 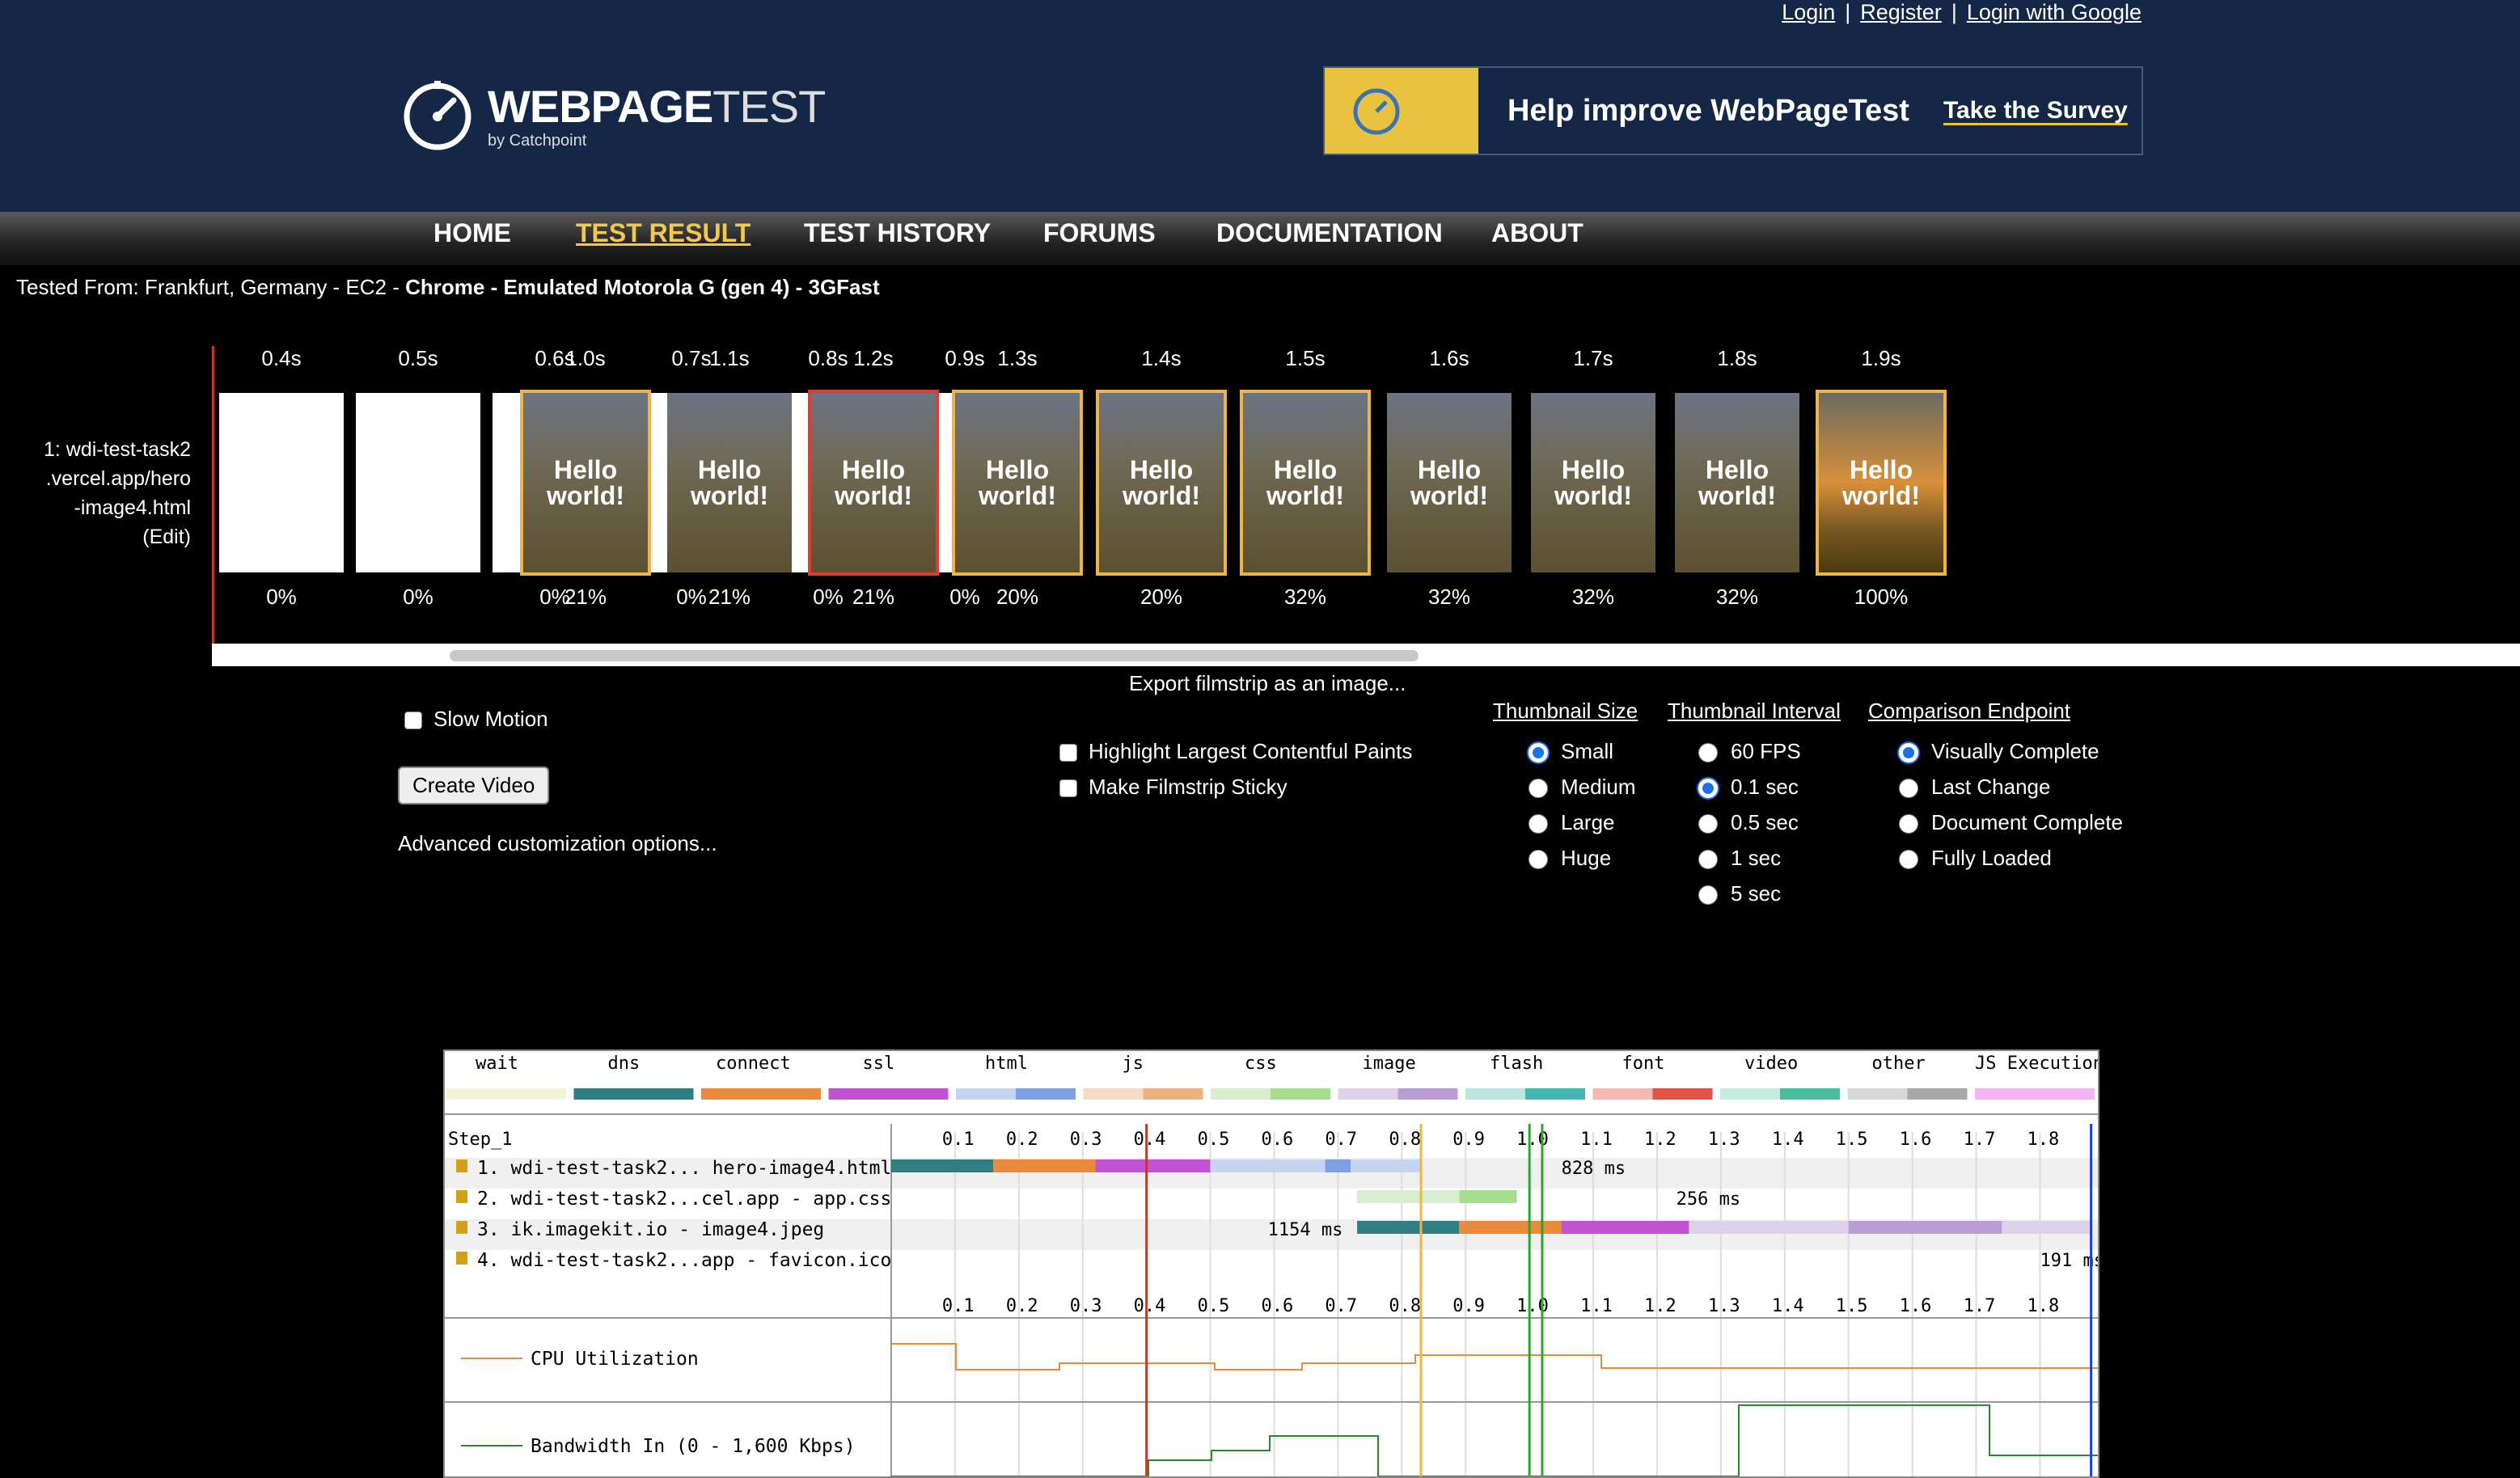 What do you see at coordinates (1570, 751) in the screenshot?
I see `thumb-size-option: Small` at bounding box center [1570, 751].